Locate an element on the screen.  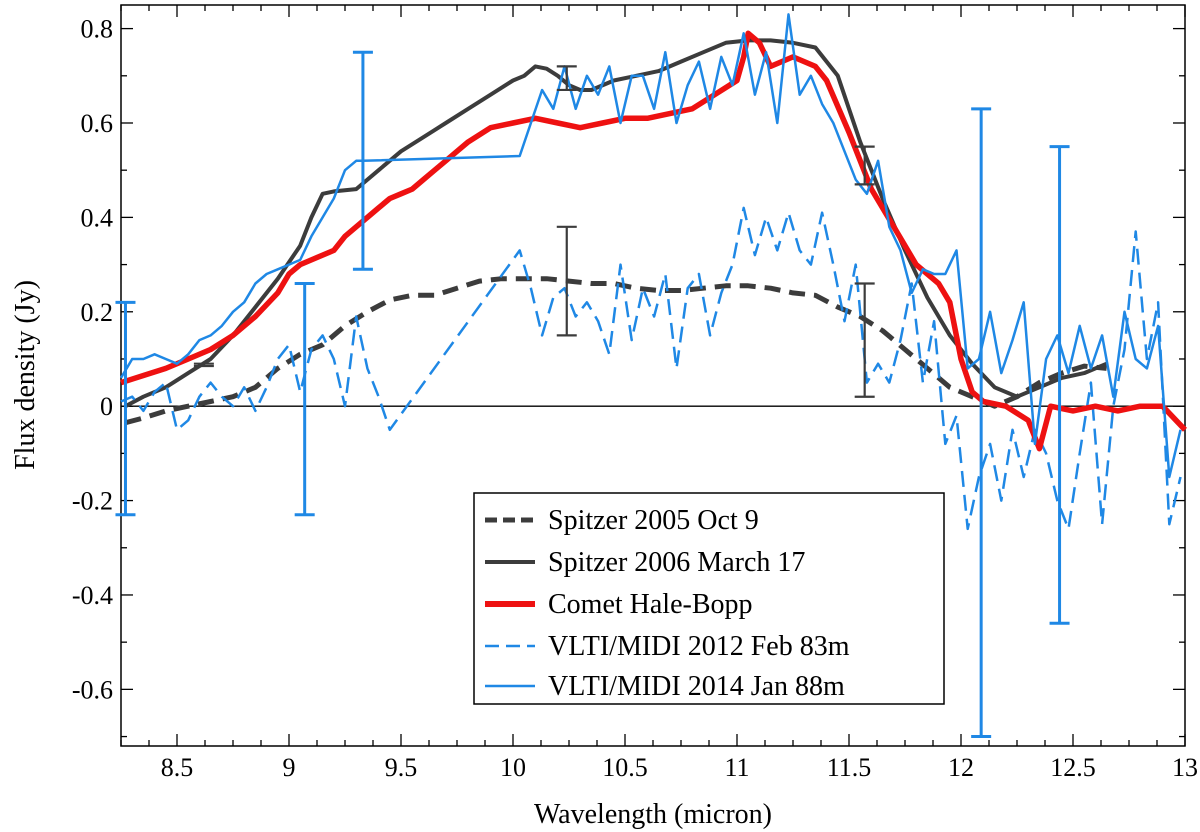
x-tick-label: 11 is located at coordinates (736, 767).